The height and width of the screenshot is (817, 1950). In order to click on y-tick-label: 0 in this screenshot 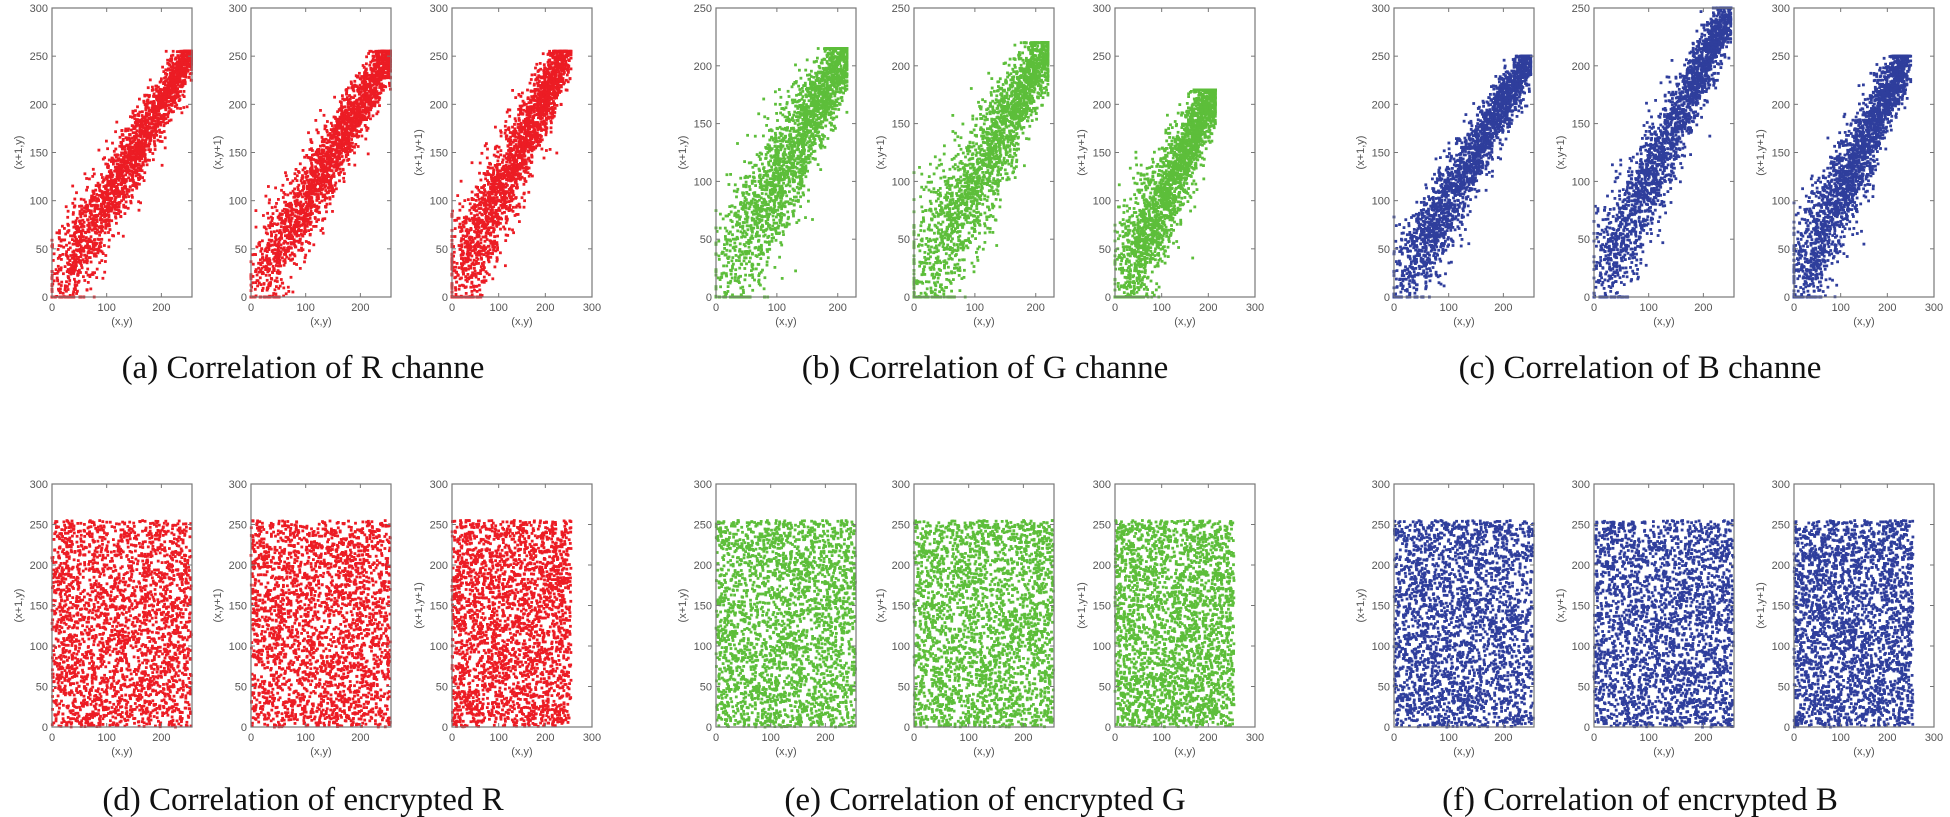, I will do `click(244, 298)`.